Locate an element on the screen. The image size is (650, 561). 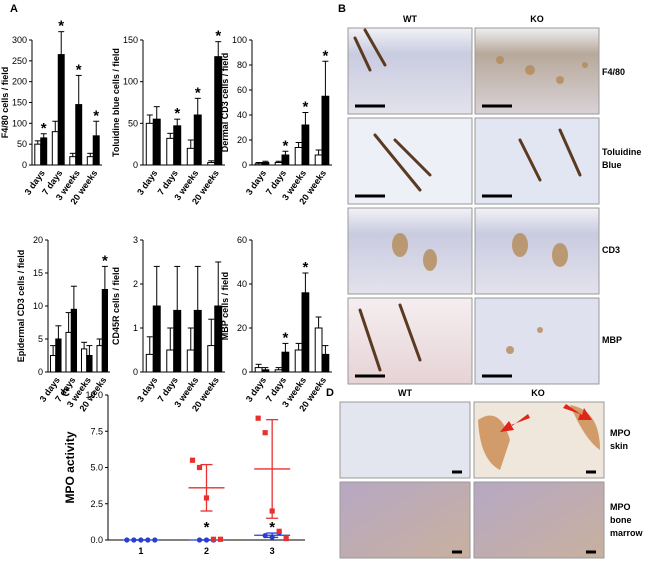
y-tick-label: 15 is located at coordinates (38, 273).